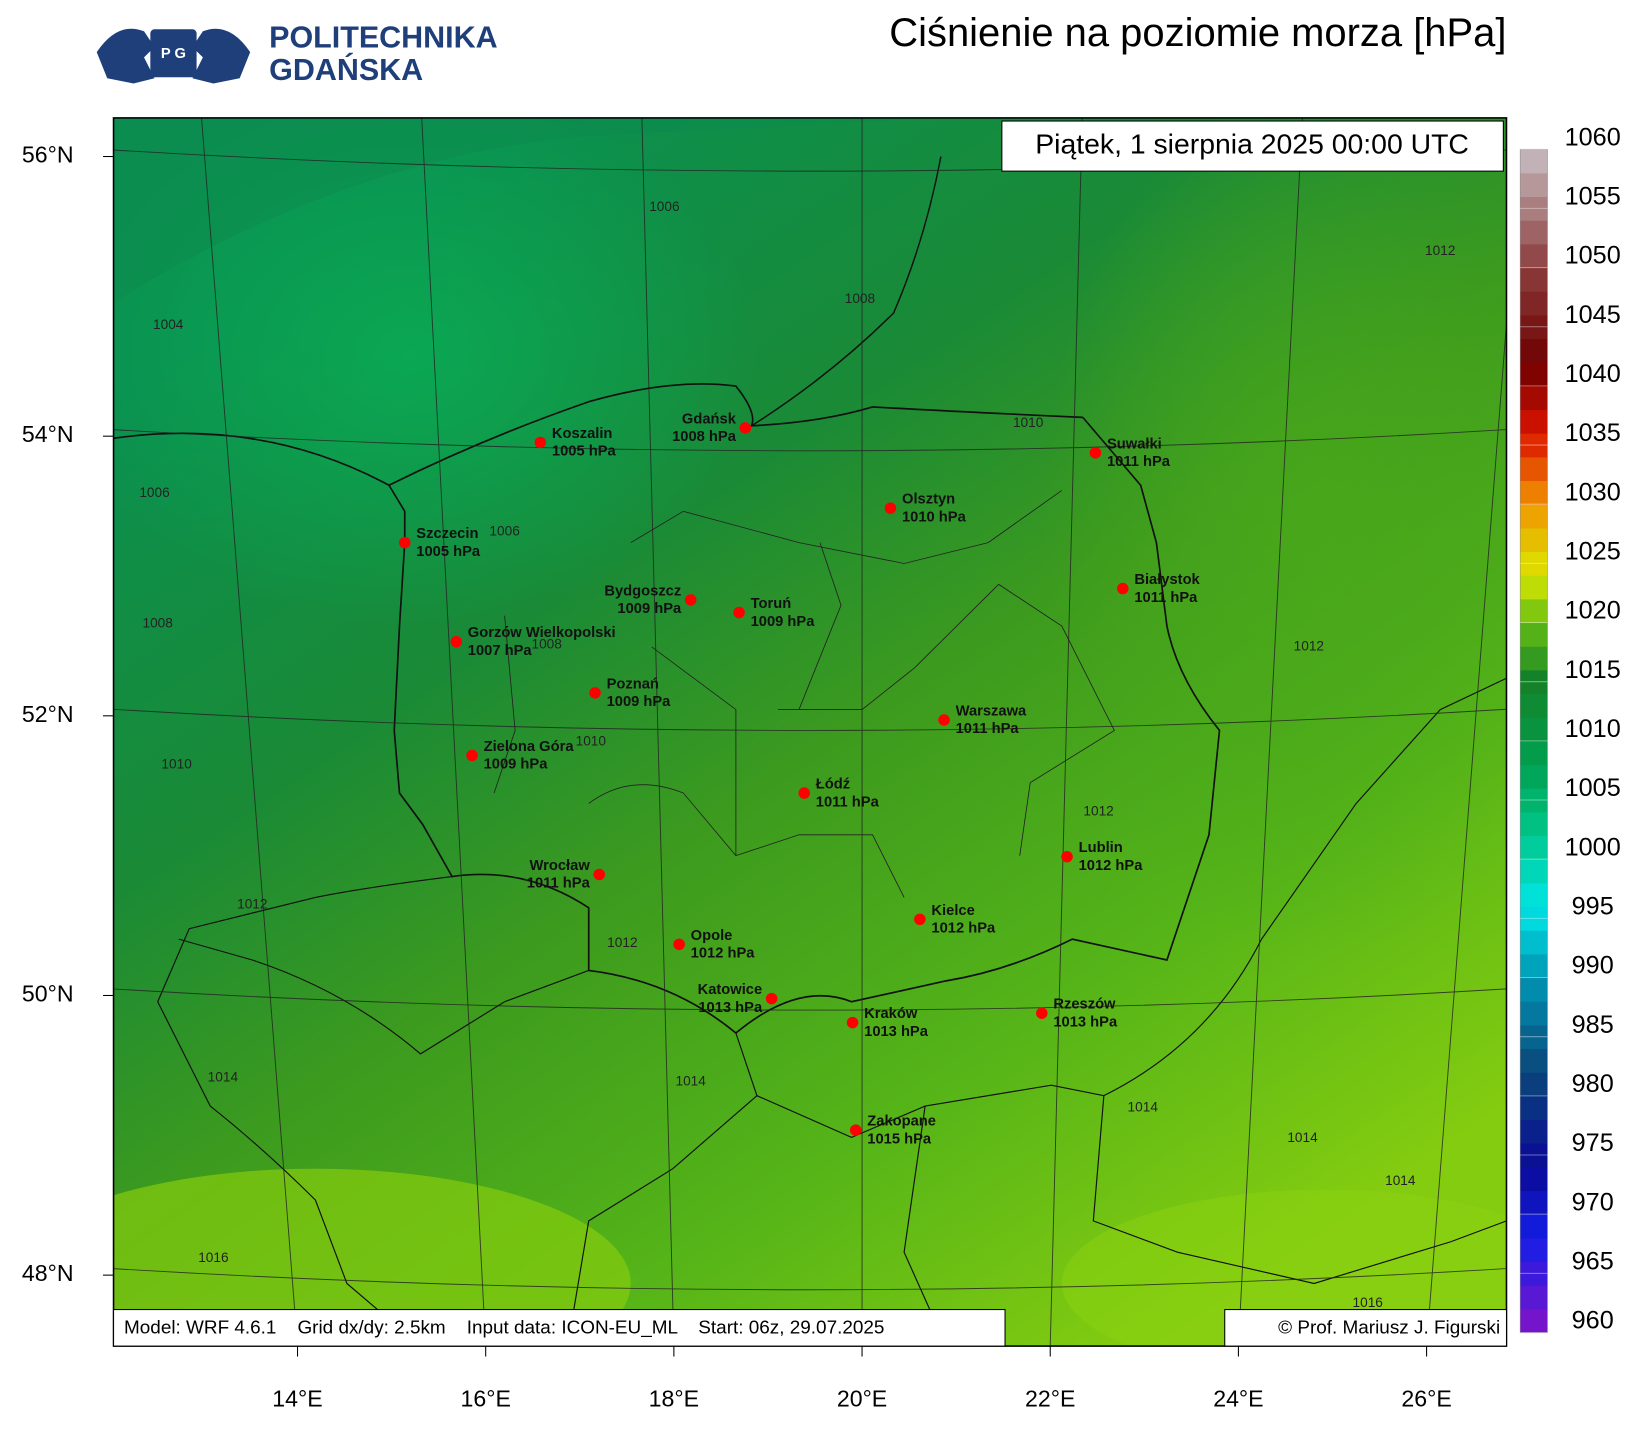 The image size is (1640, 1440). What do you see at coordinates (1593, 966) in the screenshot?
I see `colorbar-label: 990` at bounding box center [1593, 966].